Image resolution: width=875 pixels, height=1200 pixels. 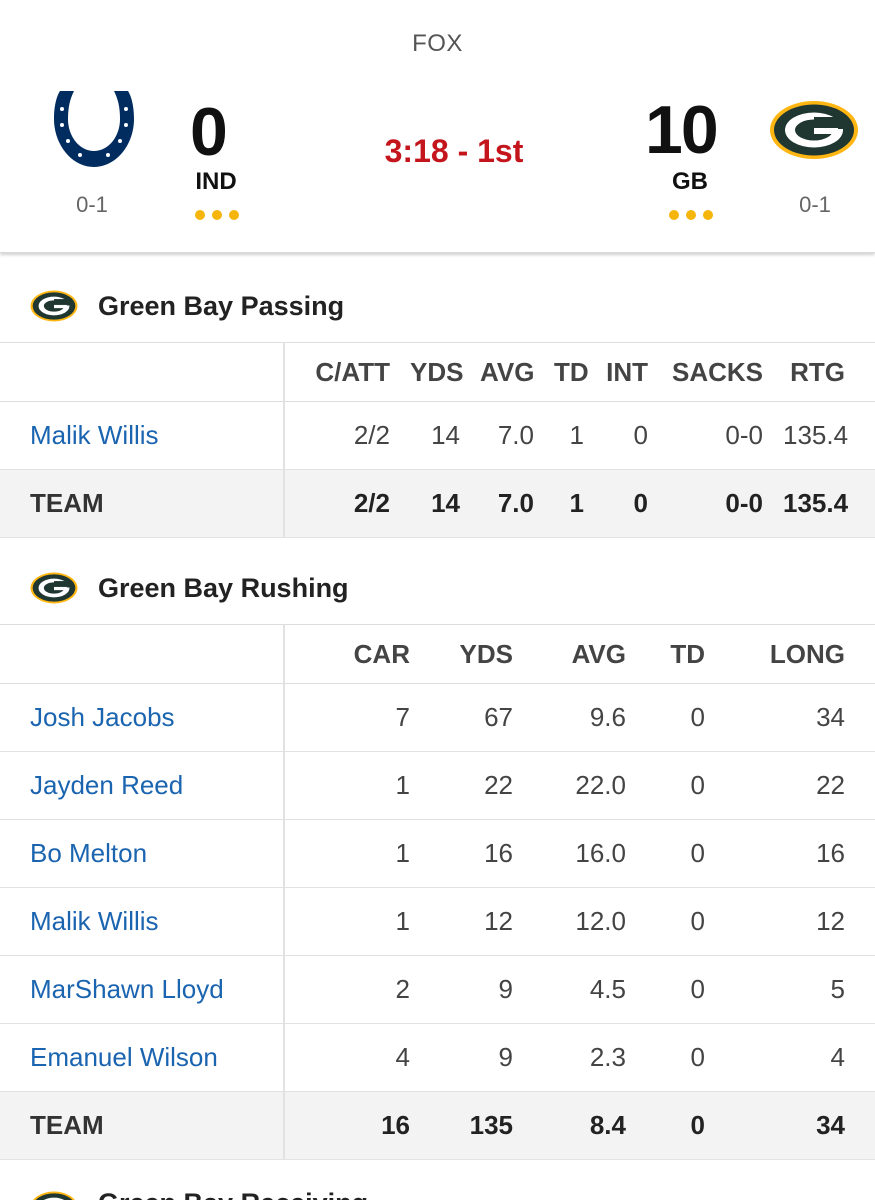 I want to click on stat-cell: 7, so click(x=352, y=717).